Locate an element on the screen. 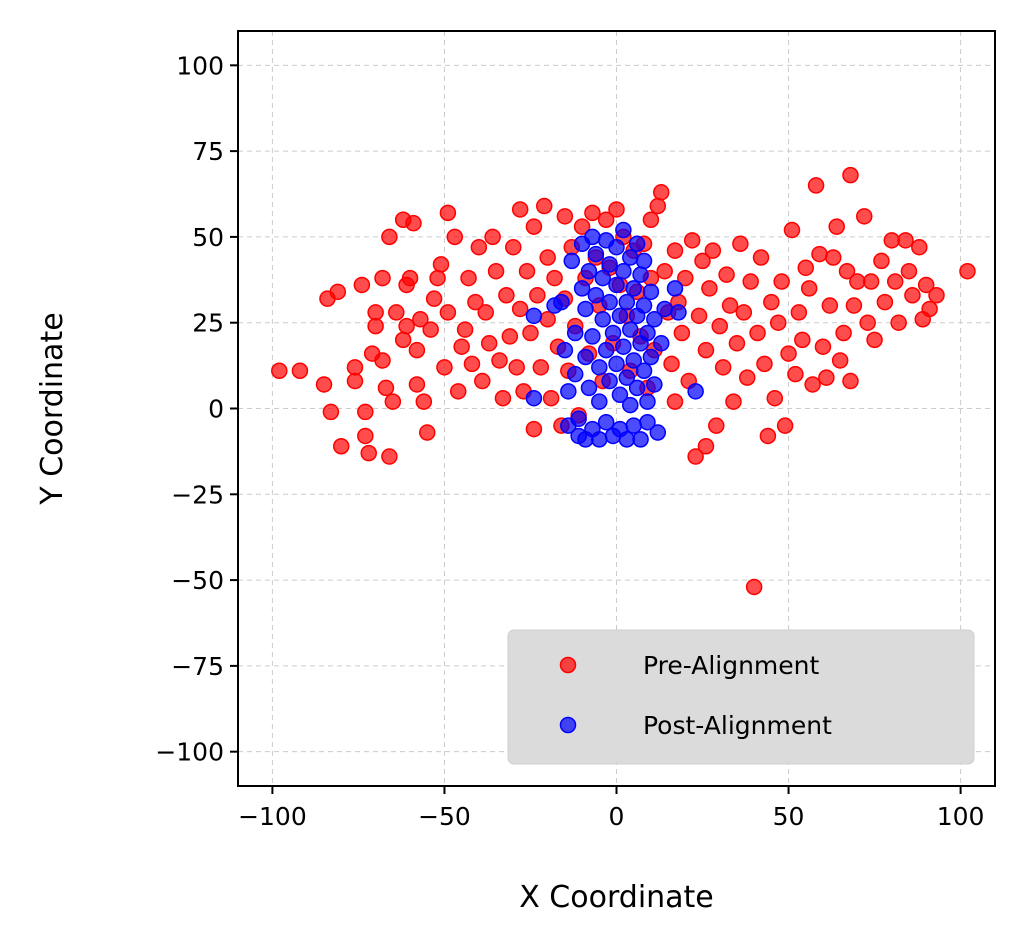  legend-label: Pre-Alignment is located at coordinates (731, 665).